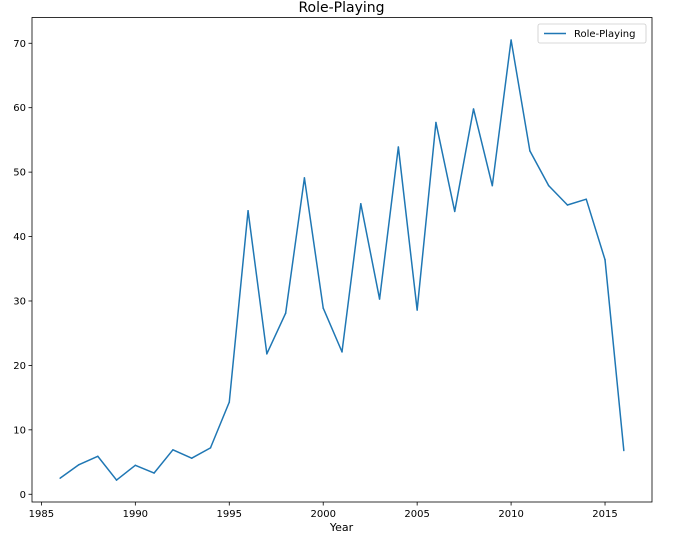 The image size is (675, 547). I want to click on x-tick-label: 2000, so click(322, 514).